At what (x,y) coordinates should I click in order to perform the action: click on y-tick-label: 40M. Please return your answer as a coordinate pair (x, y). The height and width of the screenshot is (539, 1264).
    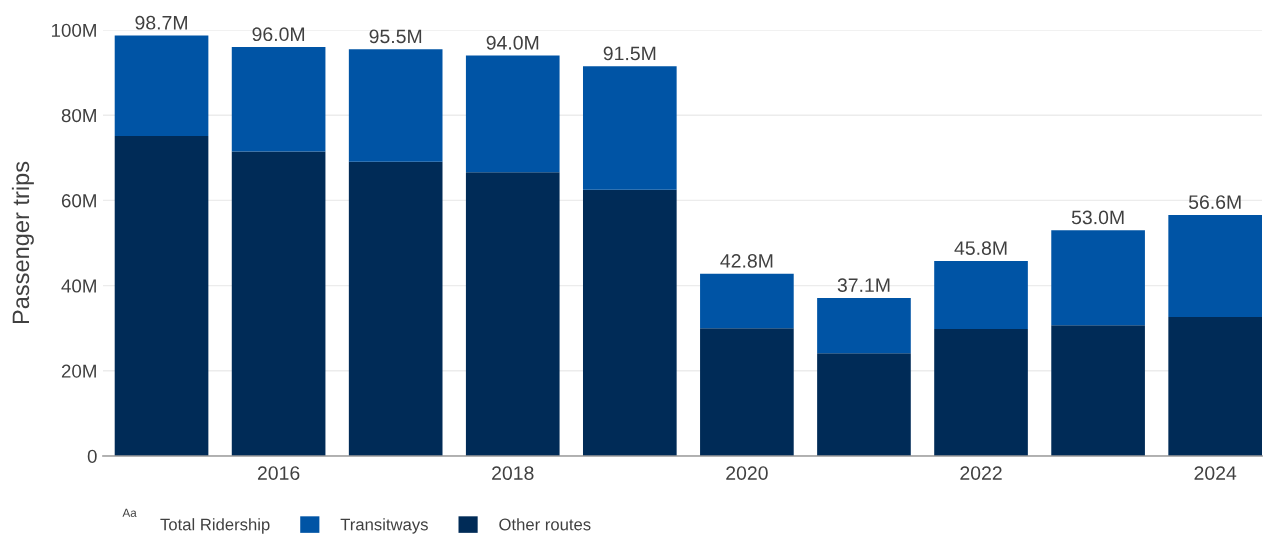
    Looking at the image, I should click on (78, 286).